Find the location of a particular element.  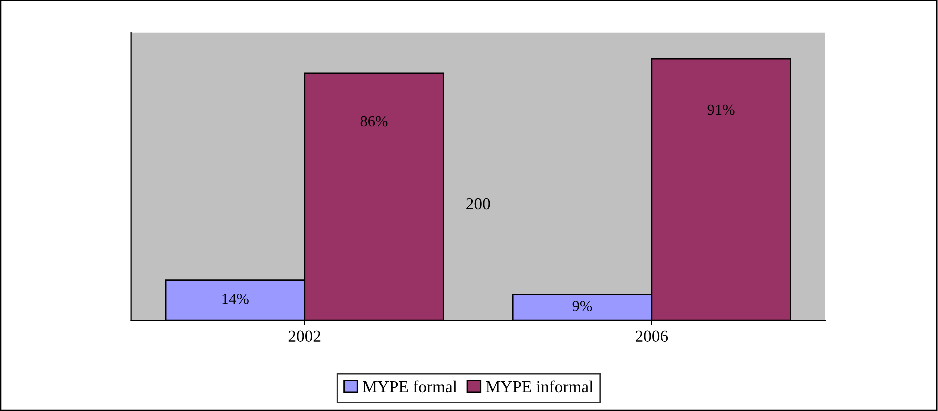

legend-label: MYPE informal is located at coordinates (540, 386).